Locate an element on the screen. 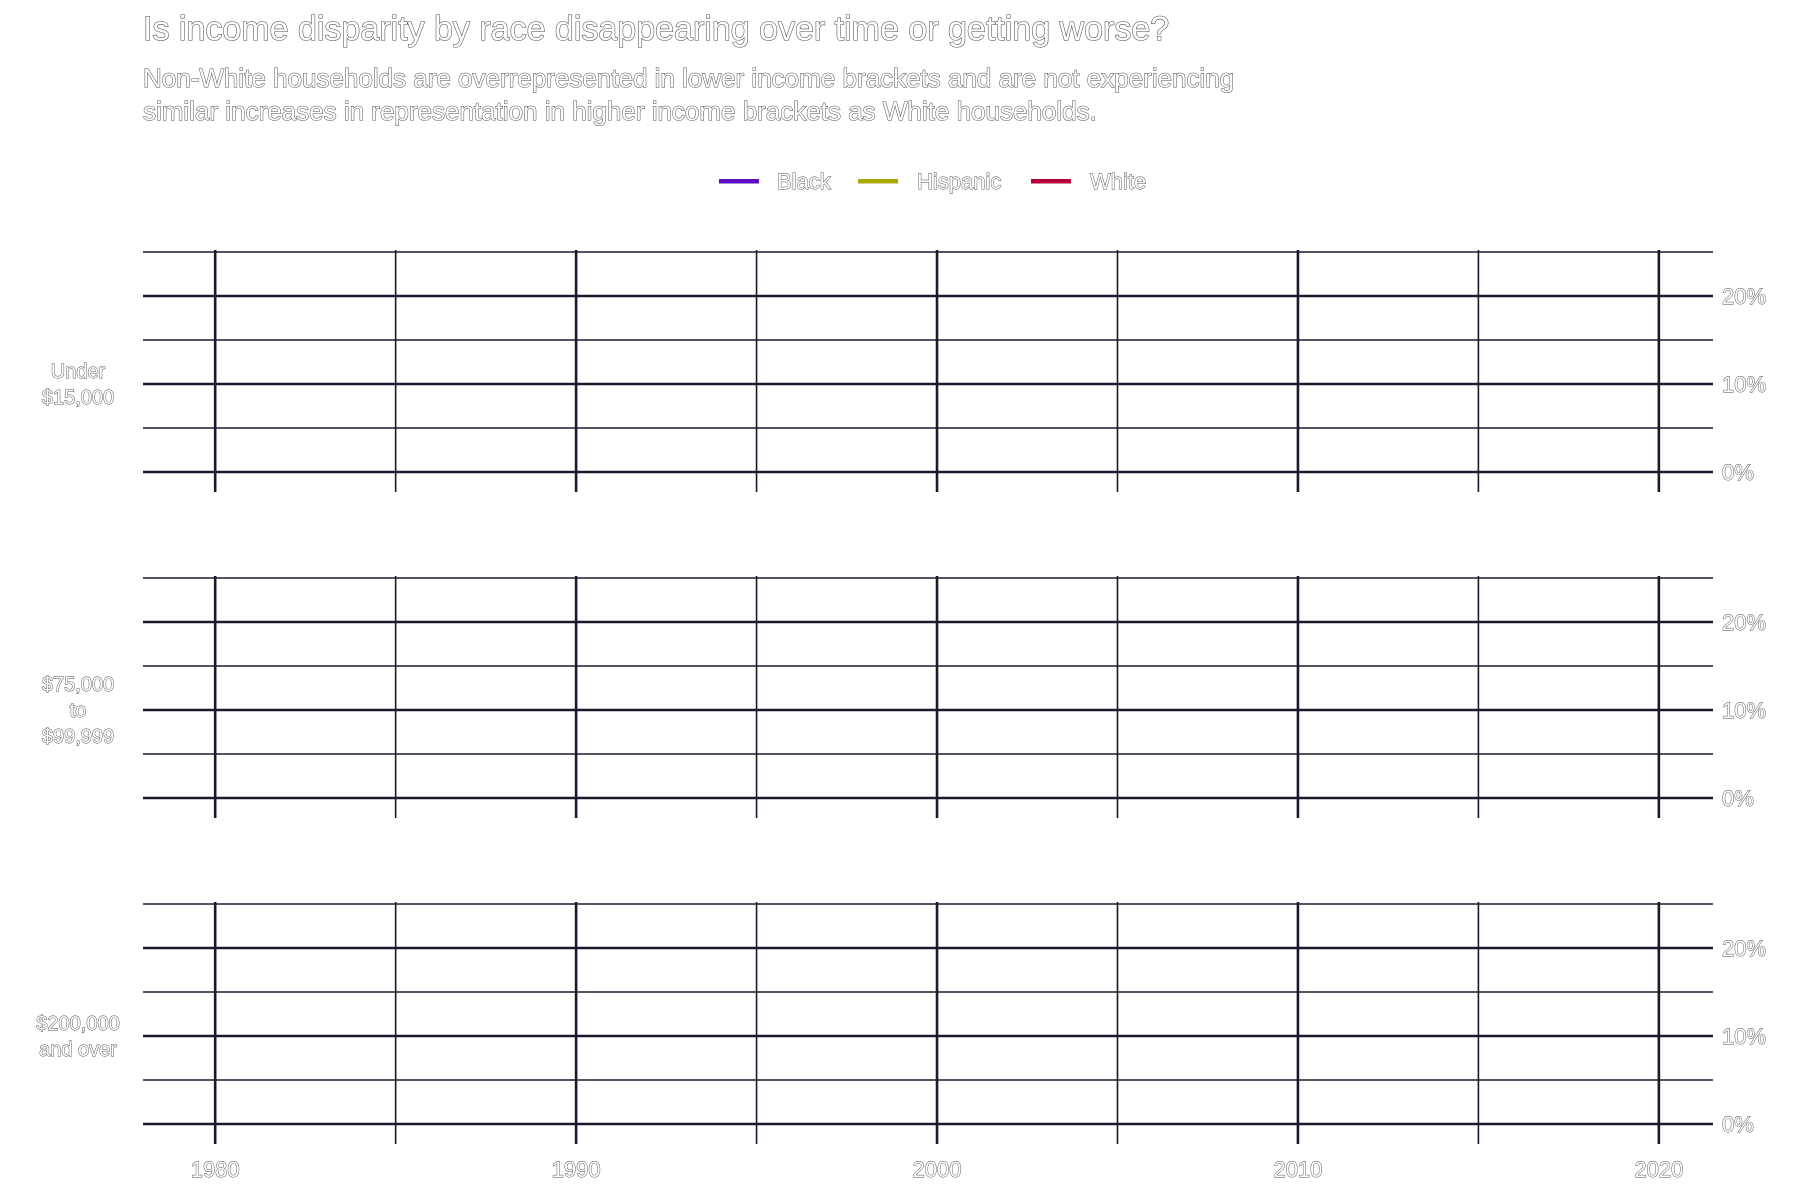 This screenshot has width=1800, height=1200. facet-label-line: to is located at coordinates (78, 711).